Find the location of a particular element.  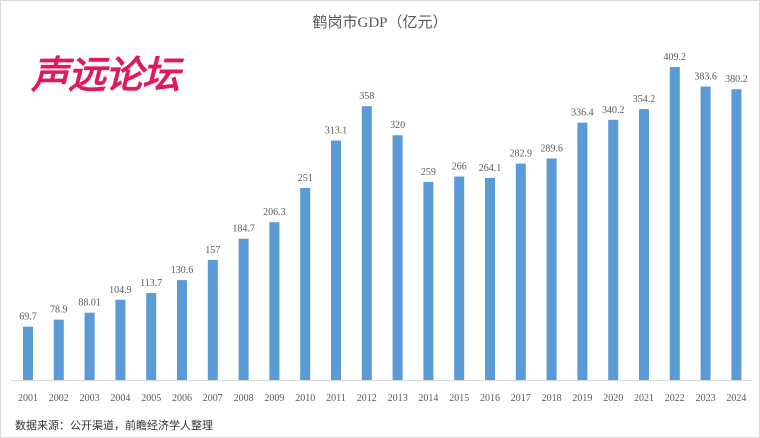

x-tick-label: 2010 is located at coordinates (305, 398).